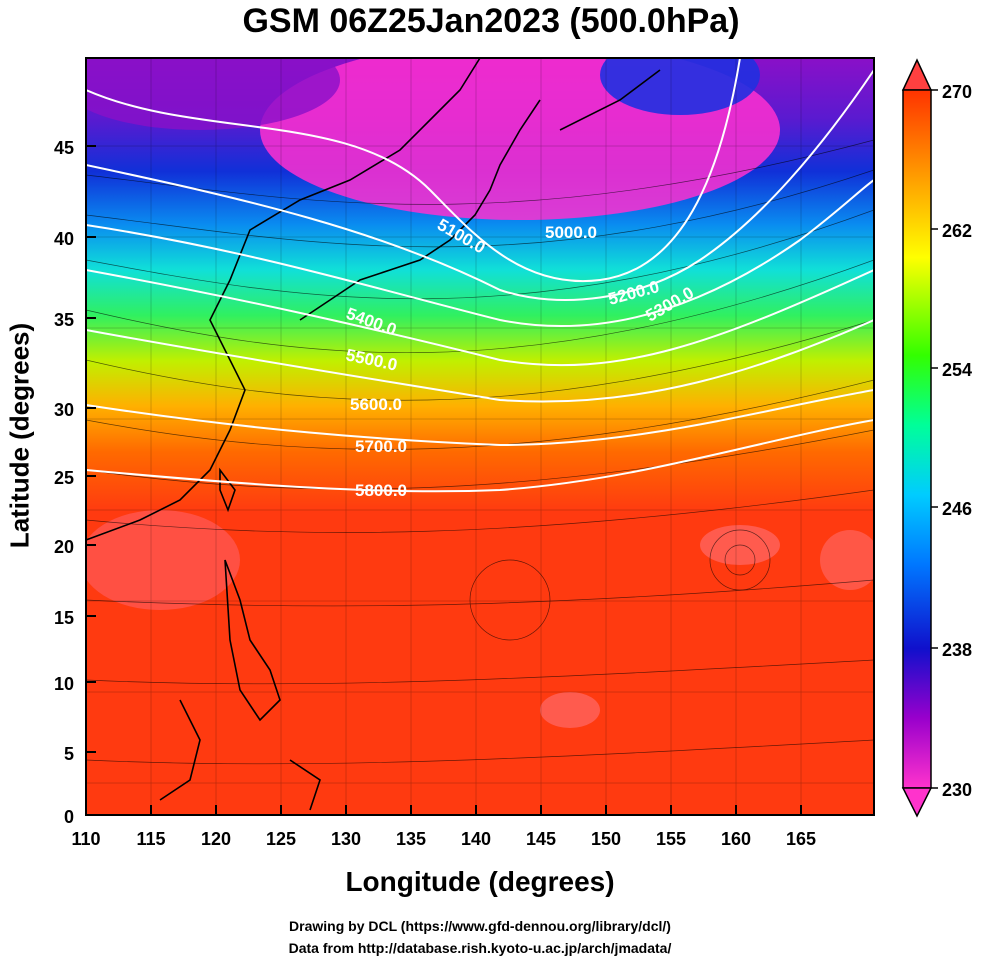 This screenshot has width=982, height=962. I want to click on contour-label-5600: 5600.0, so click(376, 404).